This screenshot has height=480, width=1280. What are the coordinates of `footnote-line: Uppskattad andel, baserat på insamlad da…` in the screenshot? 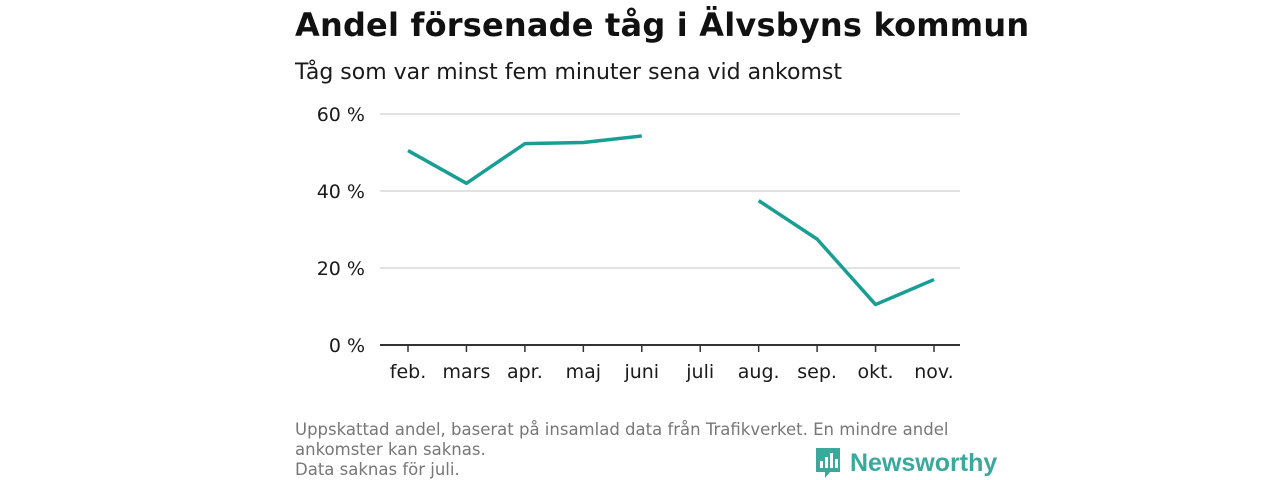 It's located at (622, 429).